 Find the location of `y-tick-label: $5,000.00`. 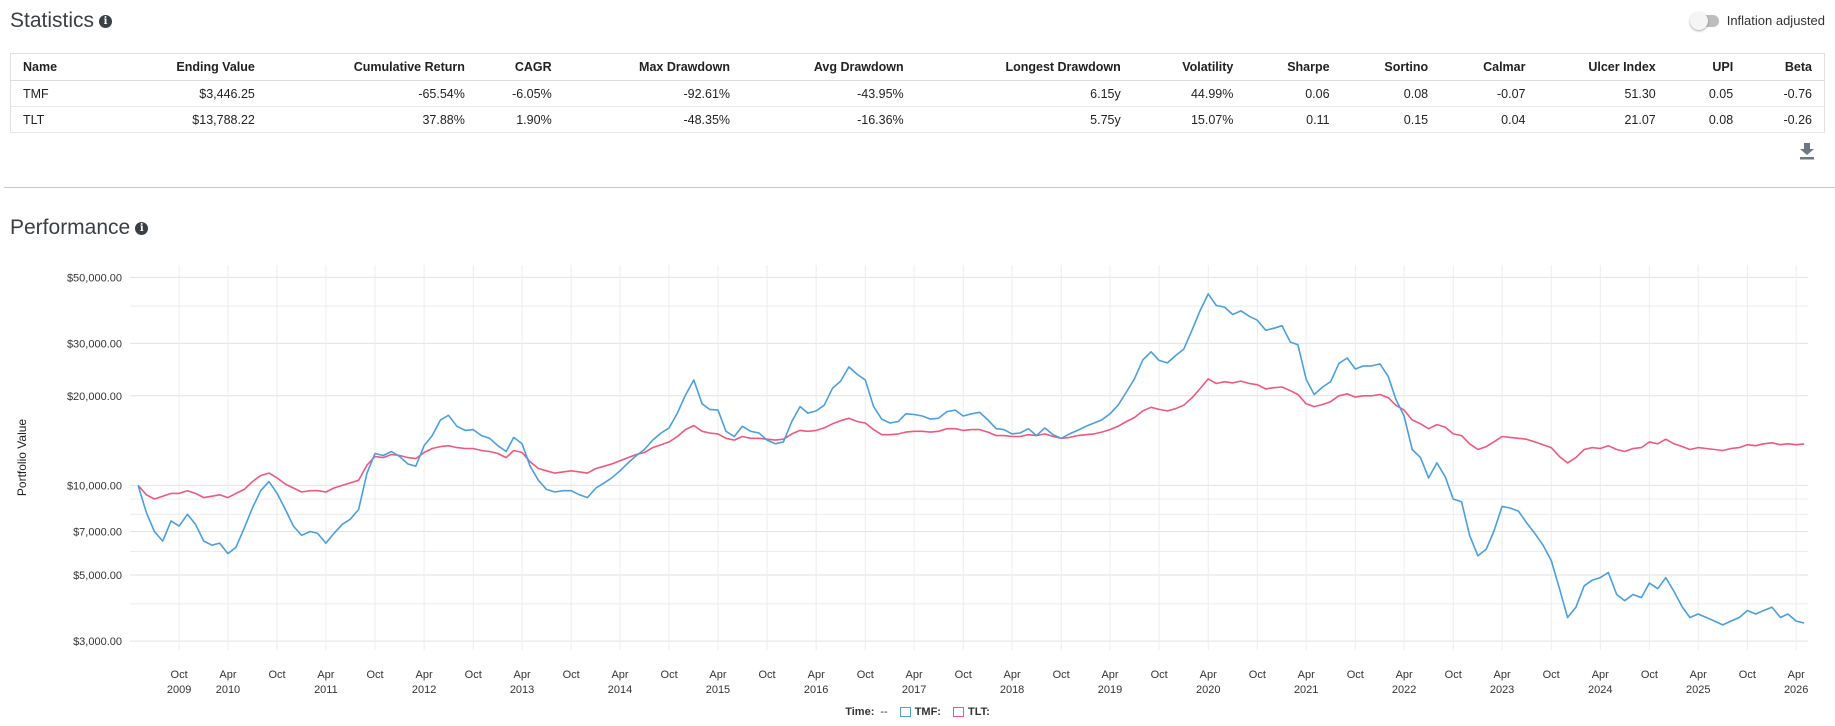

y-tick-label: $5,000.00 is located at coordinates (97, 576).